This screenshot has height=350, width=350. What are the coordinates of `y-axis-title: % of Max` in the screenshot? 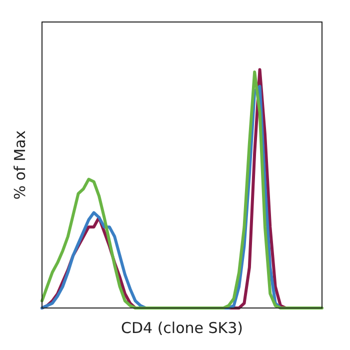 It's located at (19, 165).